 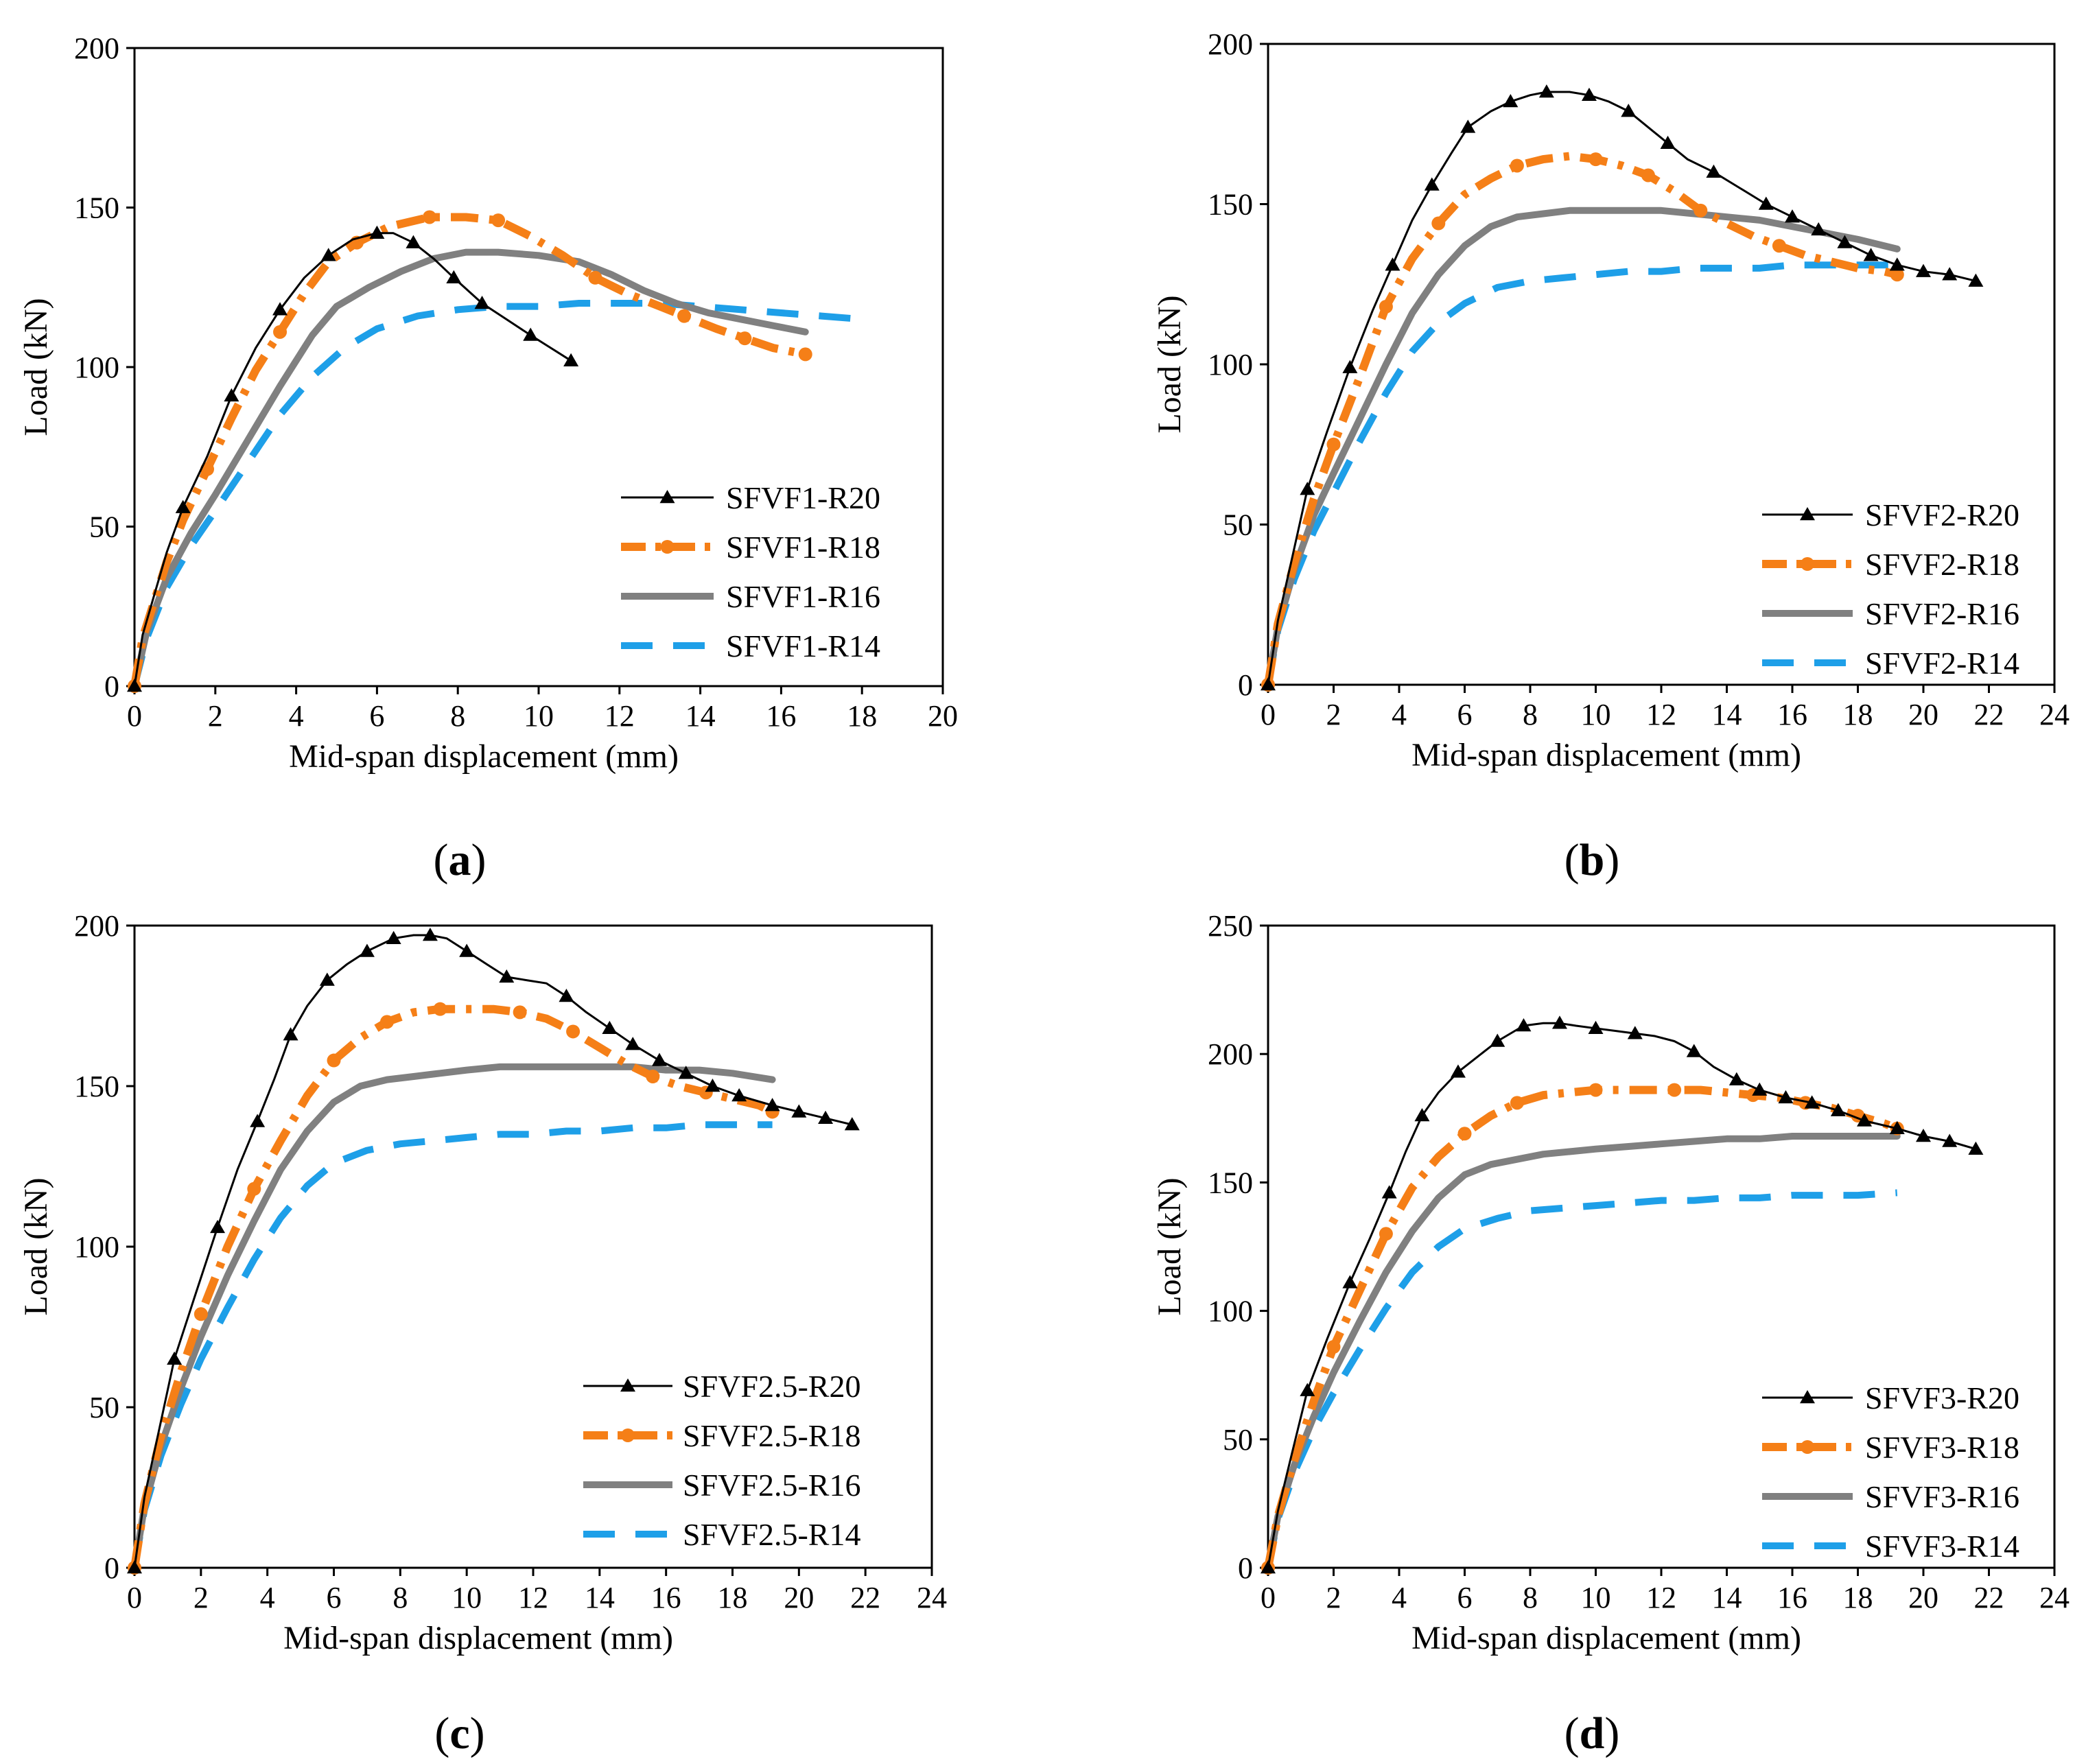 What do you see at coordinates (1890, 1472) in the screenshot?
I see `legend: SFVF3-R20 SFVF3-R18 SFVF3-R16 SFVF3-R14` at bounding box center [1890, 1472].